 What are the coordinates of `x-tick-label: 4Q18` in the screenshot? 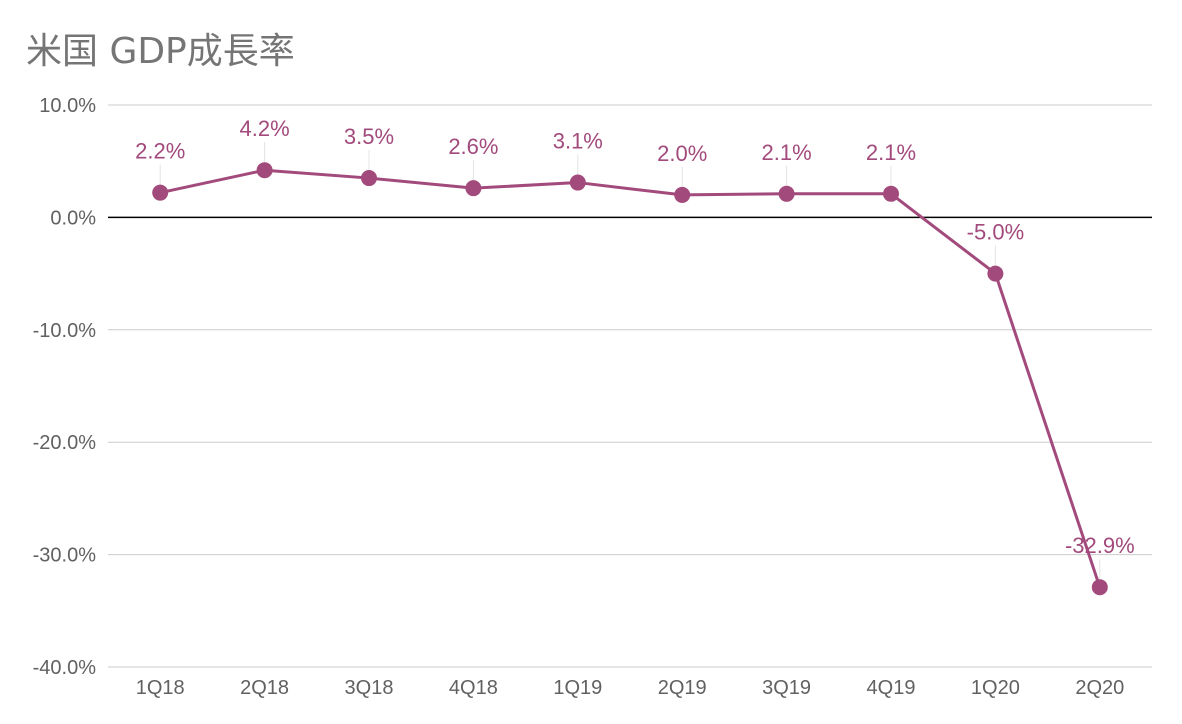 It's located at (473, 688).